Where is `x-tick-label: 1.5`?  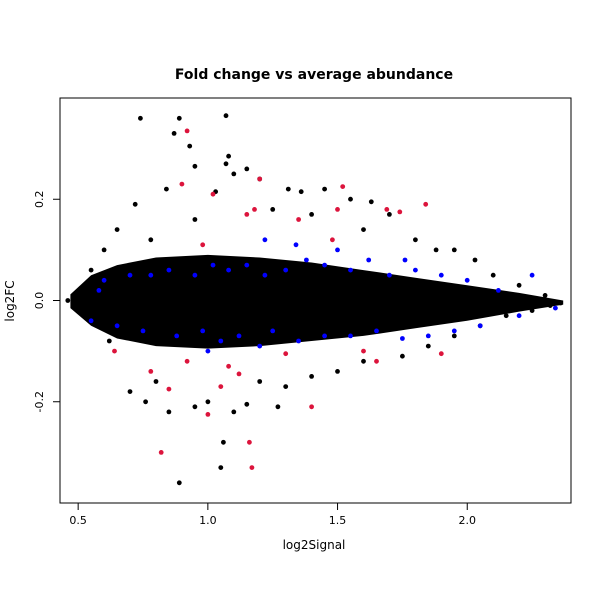
x-tick-label: 1.5 is located at coordinates (338, 520).